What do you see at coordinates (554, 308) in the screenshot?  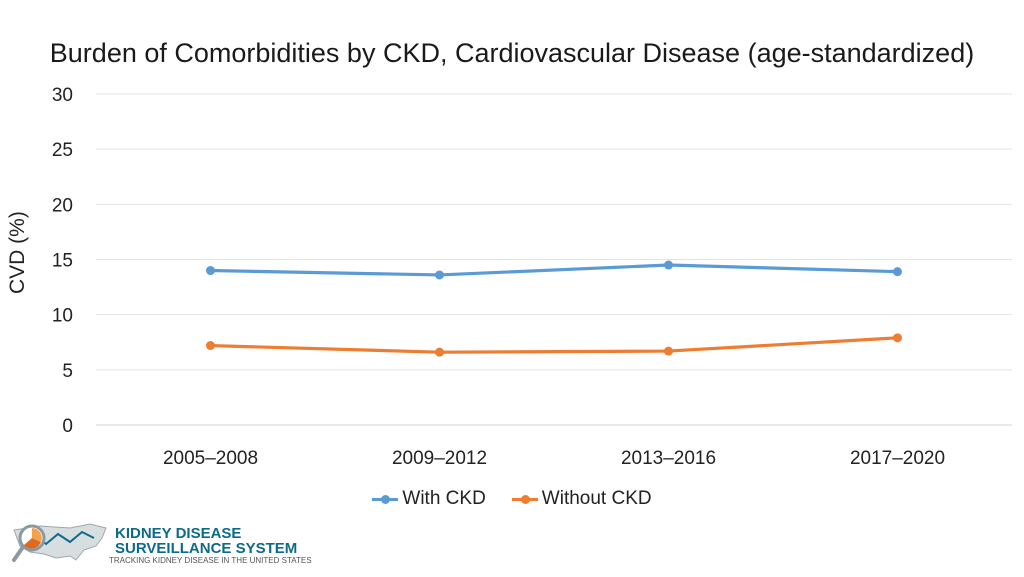 I see `series-group` at bounding box center [554, 308].